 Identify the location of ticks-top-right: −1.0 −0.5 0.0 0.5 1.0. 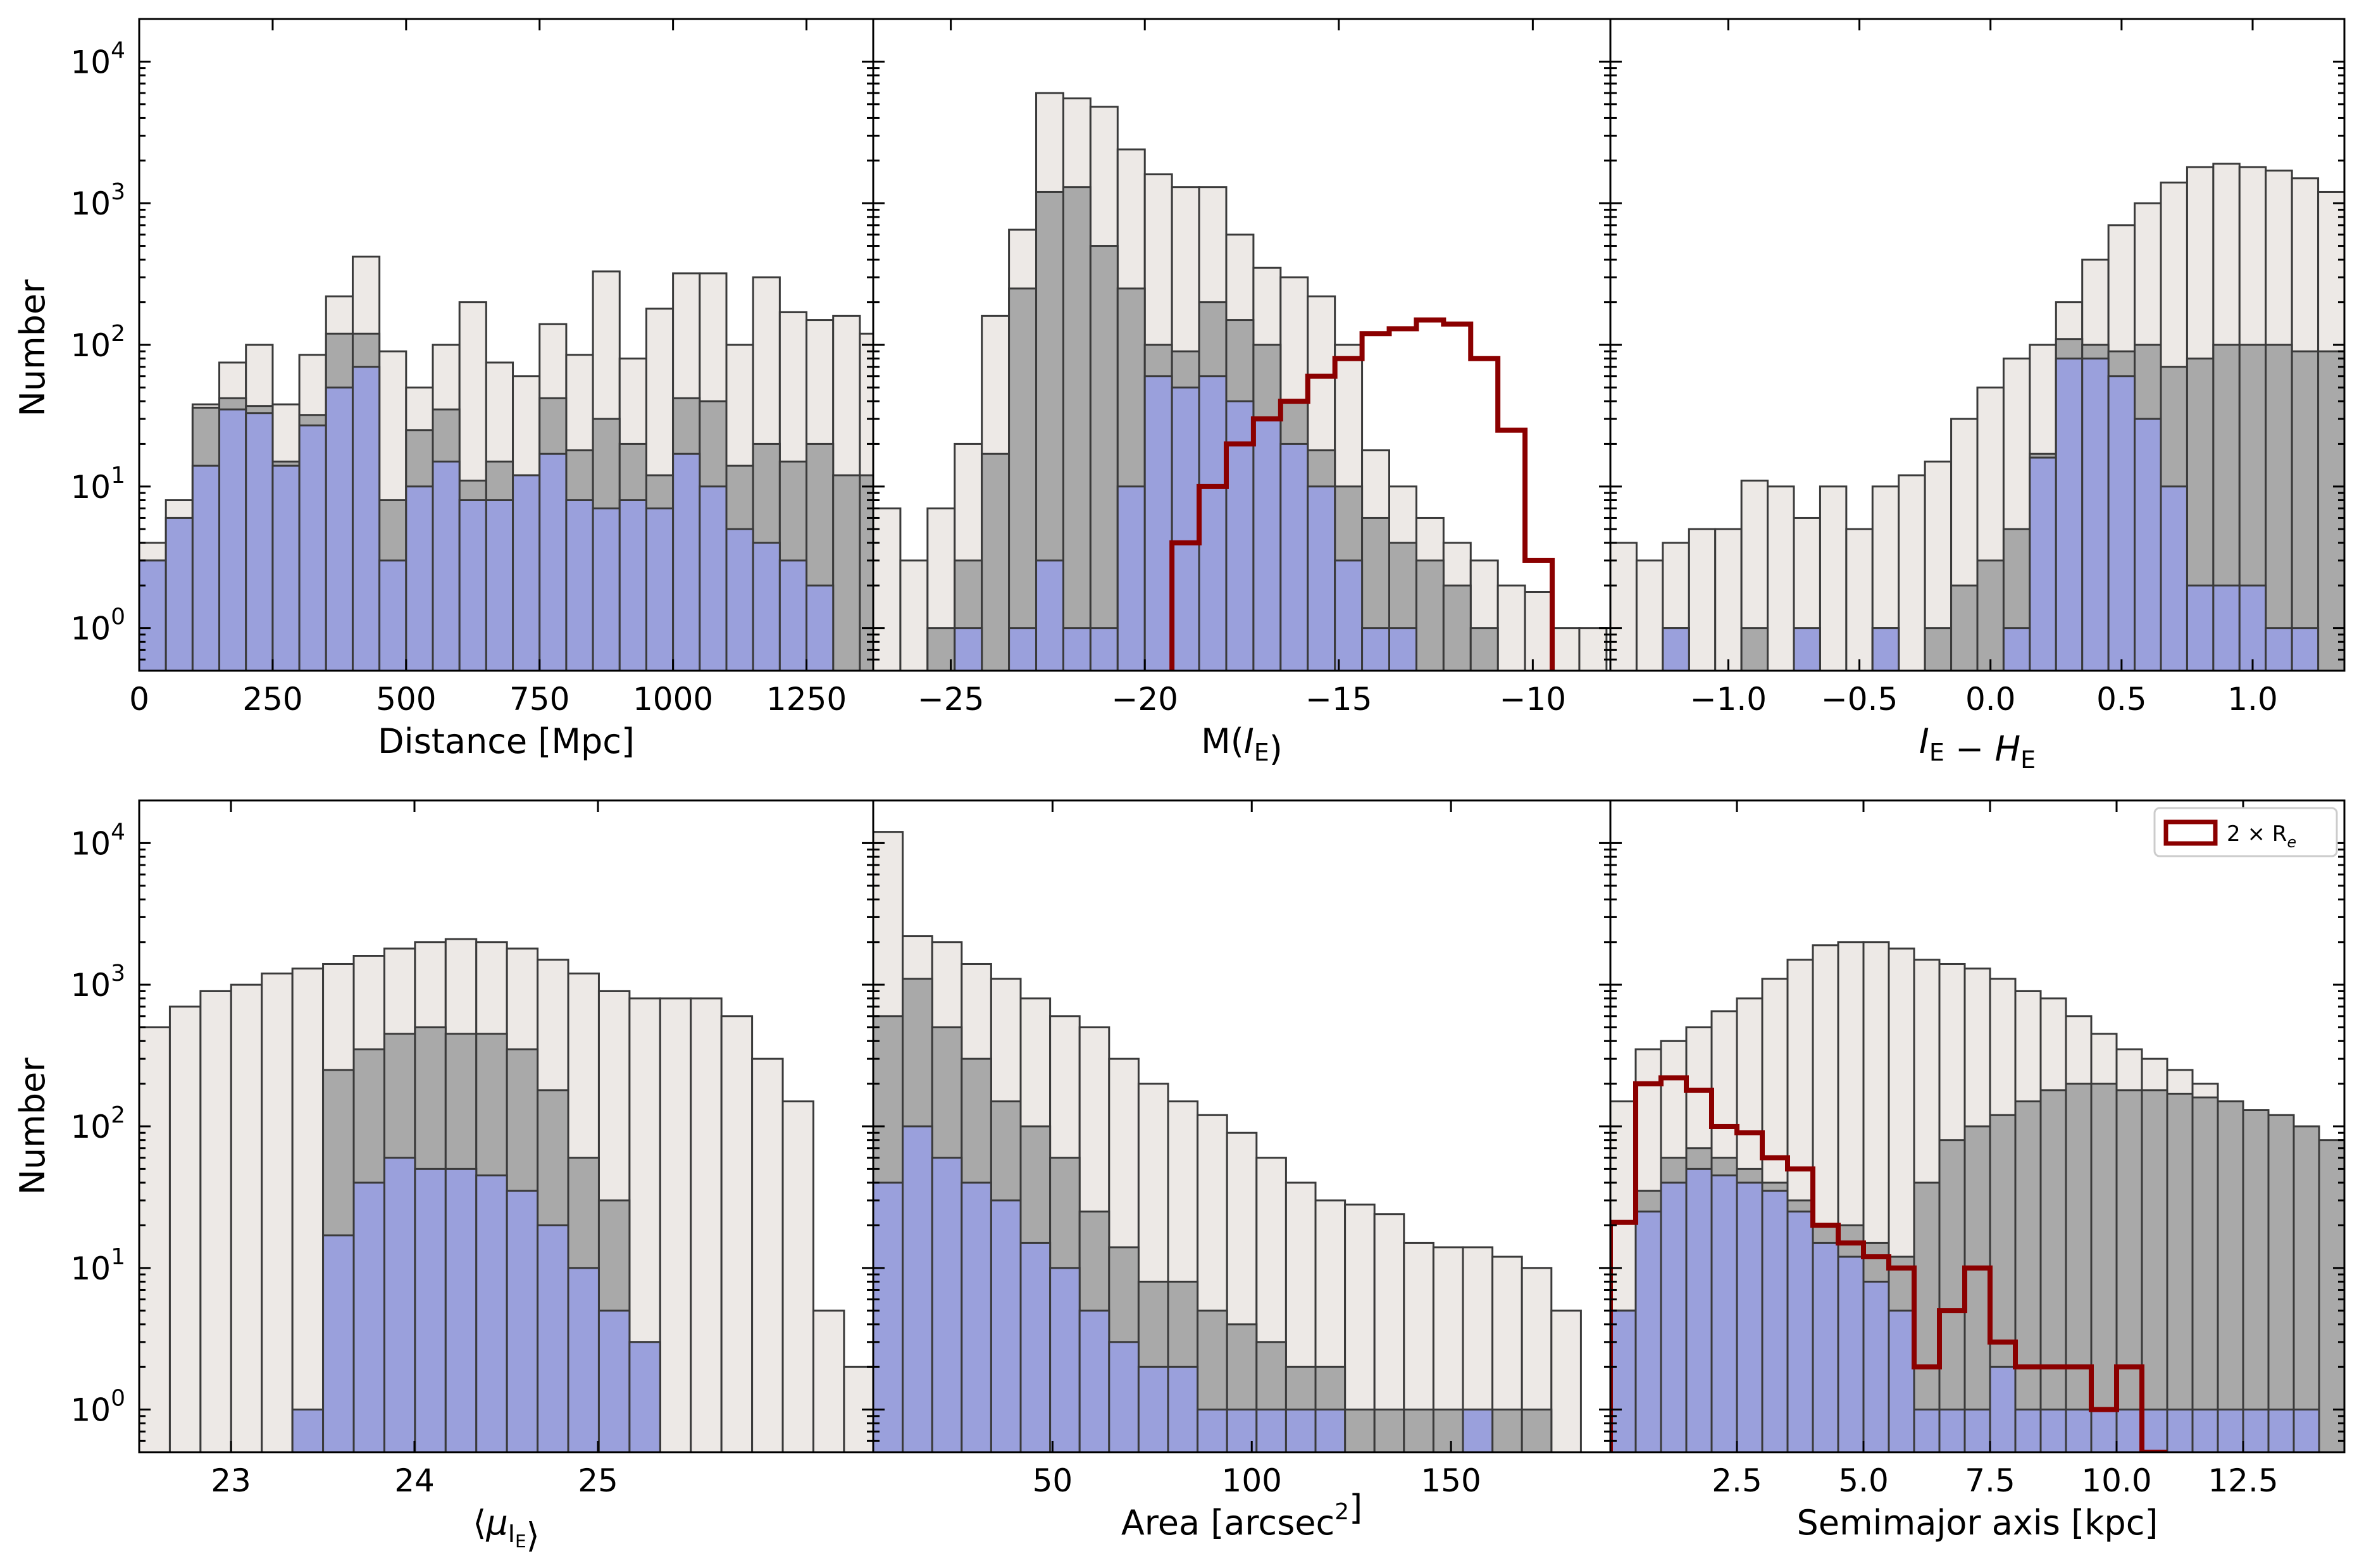
(1977, 368).